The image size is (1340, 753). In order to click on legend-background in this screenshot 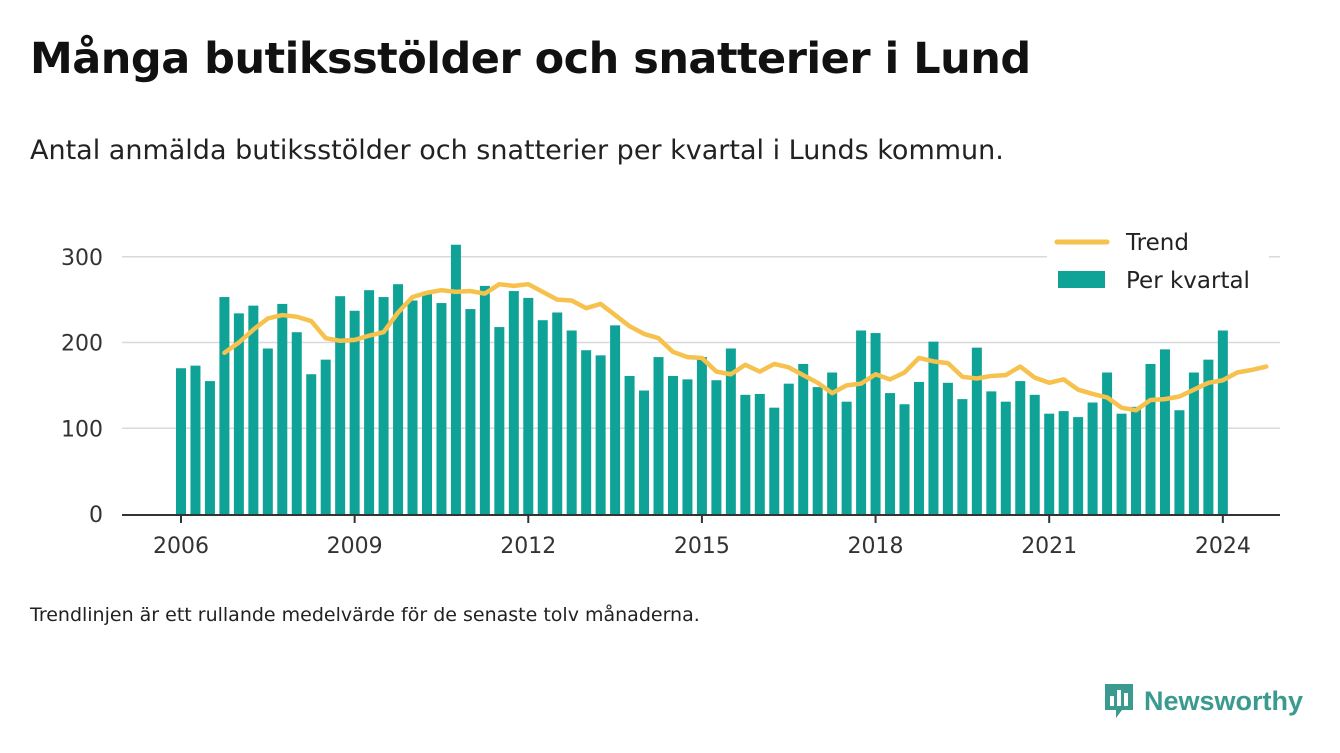, I will do `click(1158, 265)`.